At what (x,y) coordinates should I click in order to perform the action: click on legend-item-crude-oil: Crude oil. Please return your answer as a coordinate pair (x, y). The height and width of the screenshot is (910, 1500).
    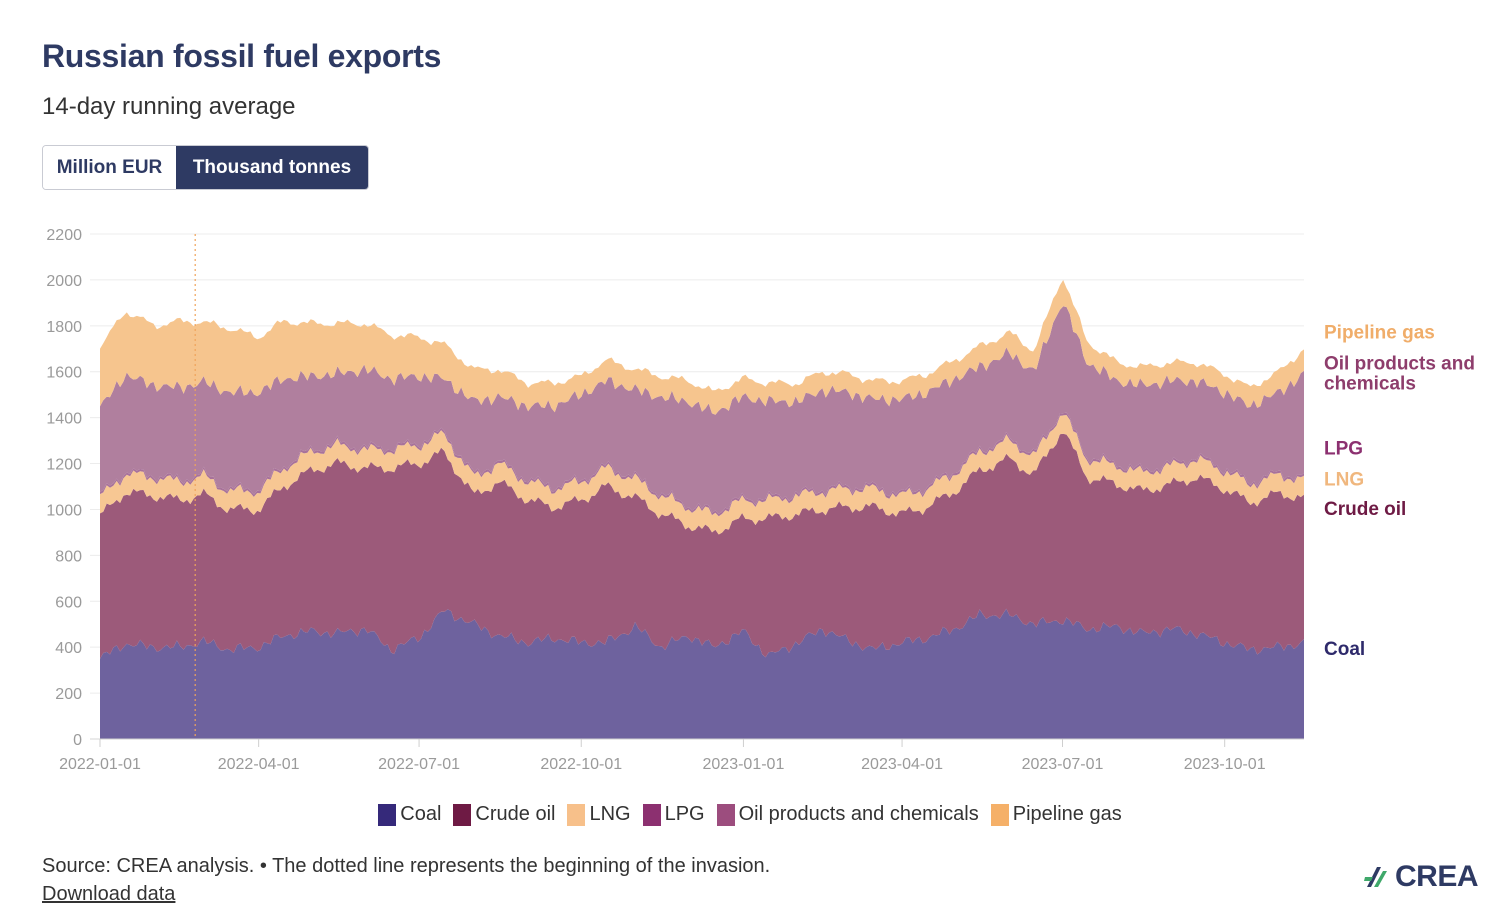
    Looking at the image, I should click on (504, 814).